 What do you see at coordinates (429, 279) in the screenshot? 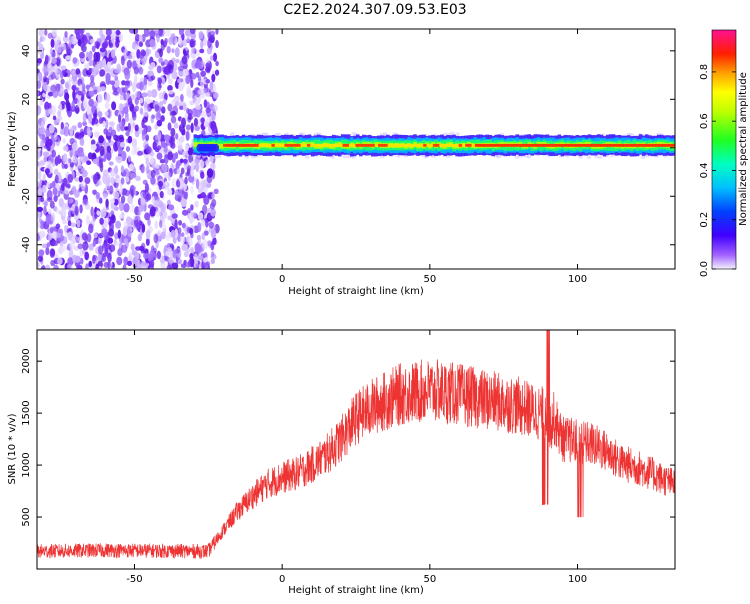
I see `x-tick-label: 50` at bounding box center [429, 279].